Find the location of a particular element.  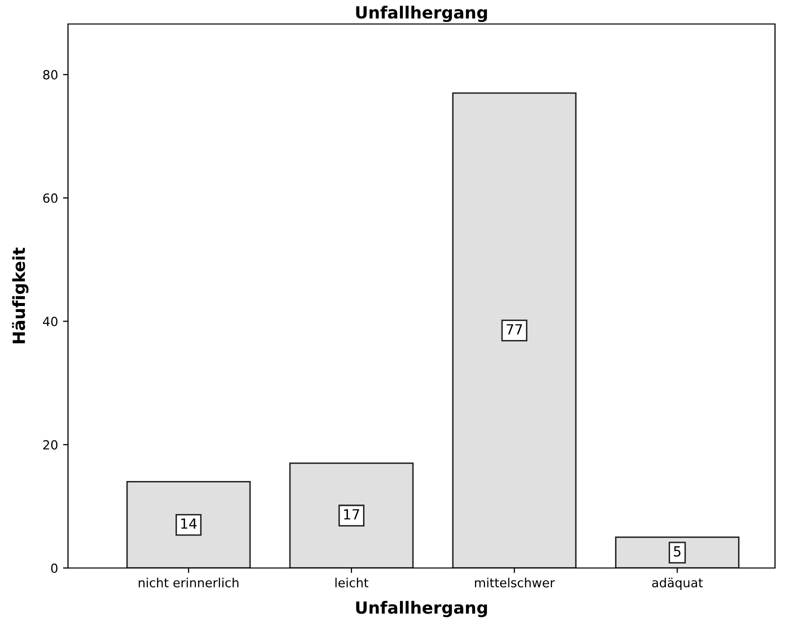

data-label: 17 is located at coordinates (352, 514).